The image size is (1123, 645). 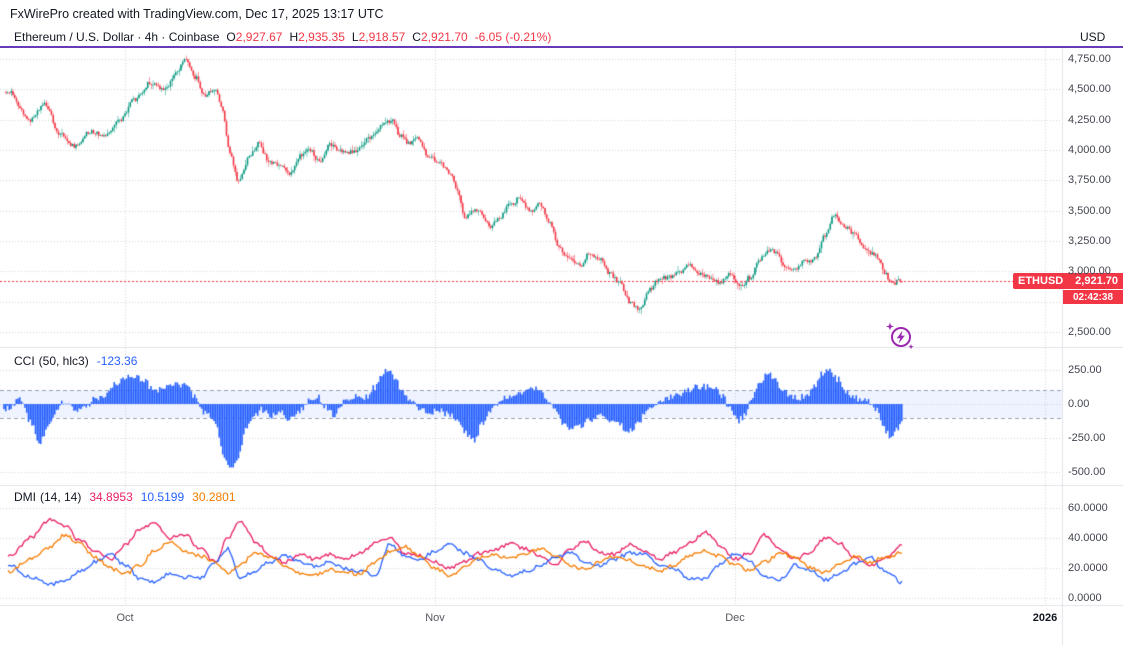 What do you see at coordinates (1085, 370) in the screenshot?
I see `cci-axis-label: 250.00` at bounding box center [1085, 370].